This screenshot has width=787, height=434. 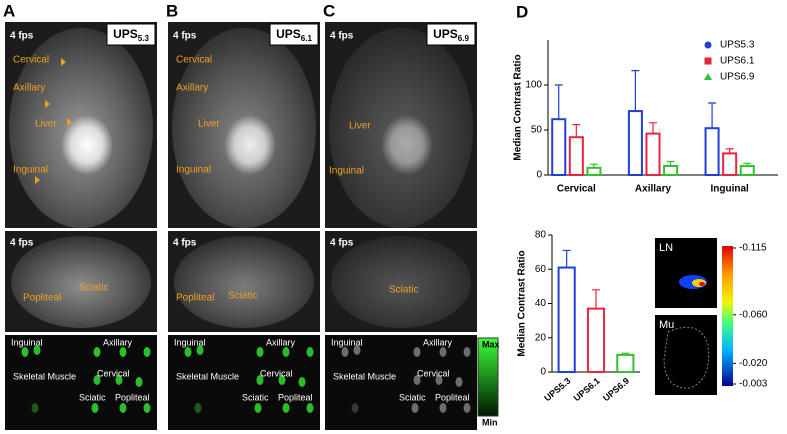 I want to click on heatmap-colorbar, so click(x=727, y=316).